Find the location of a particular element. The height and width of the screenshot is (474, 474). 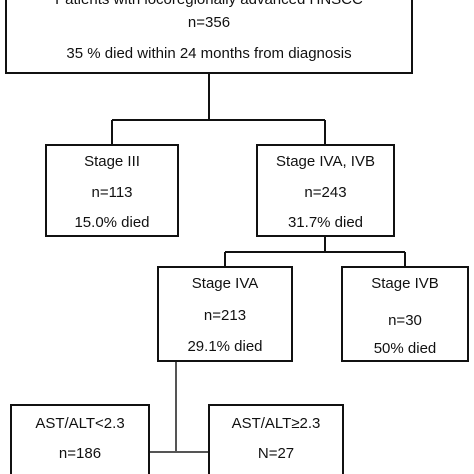

ast-alt-low-label: AST/ALT<2.3 is located at coordinates (80, 423).